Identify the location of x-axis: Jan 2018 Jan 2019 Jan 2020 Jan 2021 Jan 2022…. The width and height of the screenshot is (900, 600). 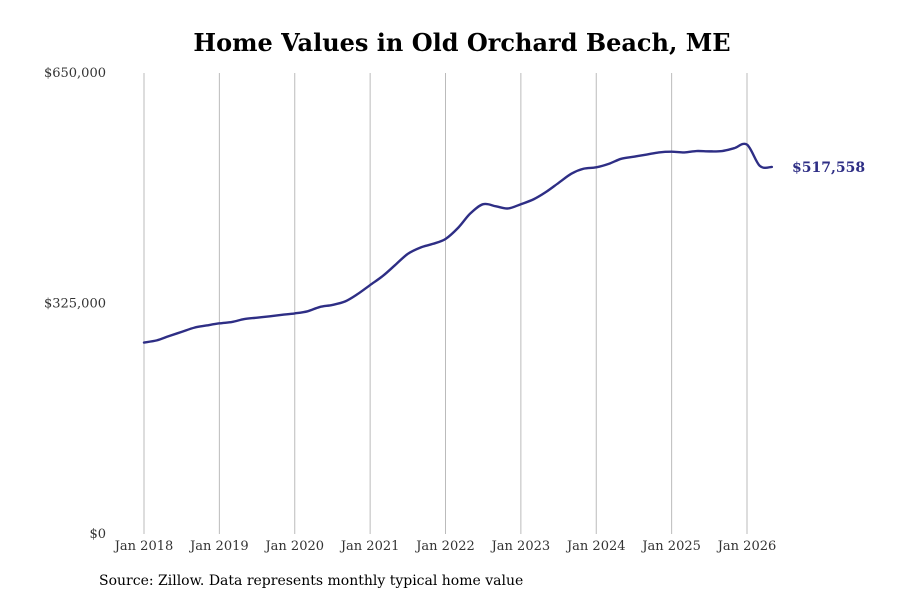
(445, 546).